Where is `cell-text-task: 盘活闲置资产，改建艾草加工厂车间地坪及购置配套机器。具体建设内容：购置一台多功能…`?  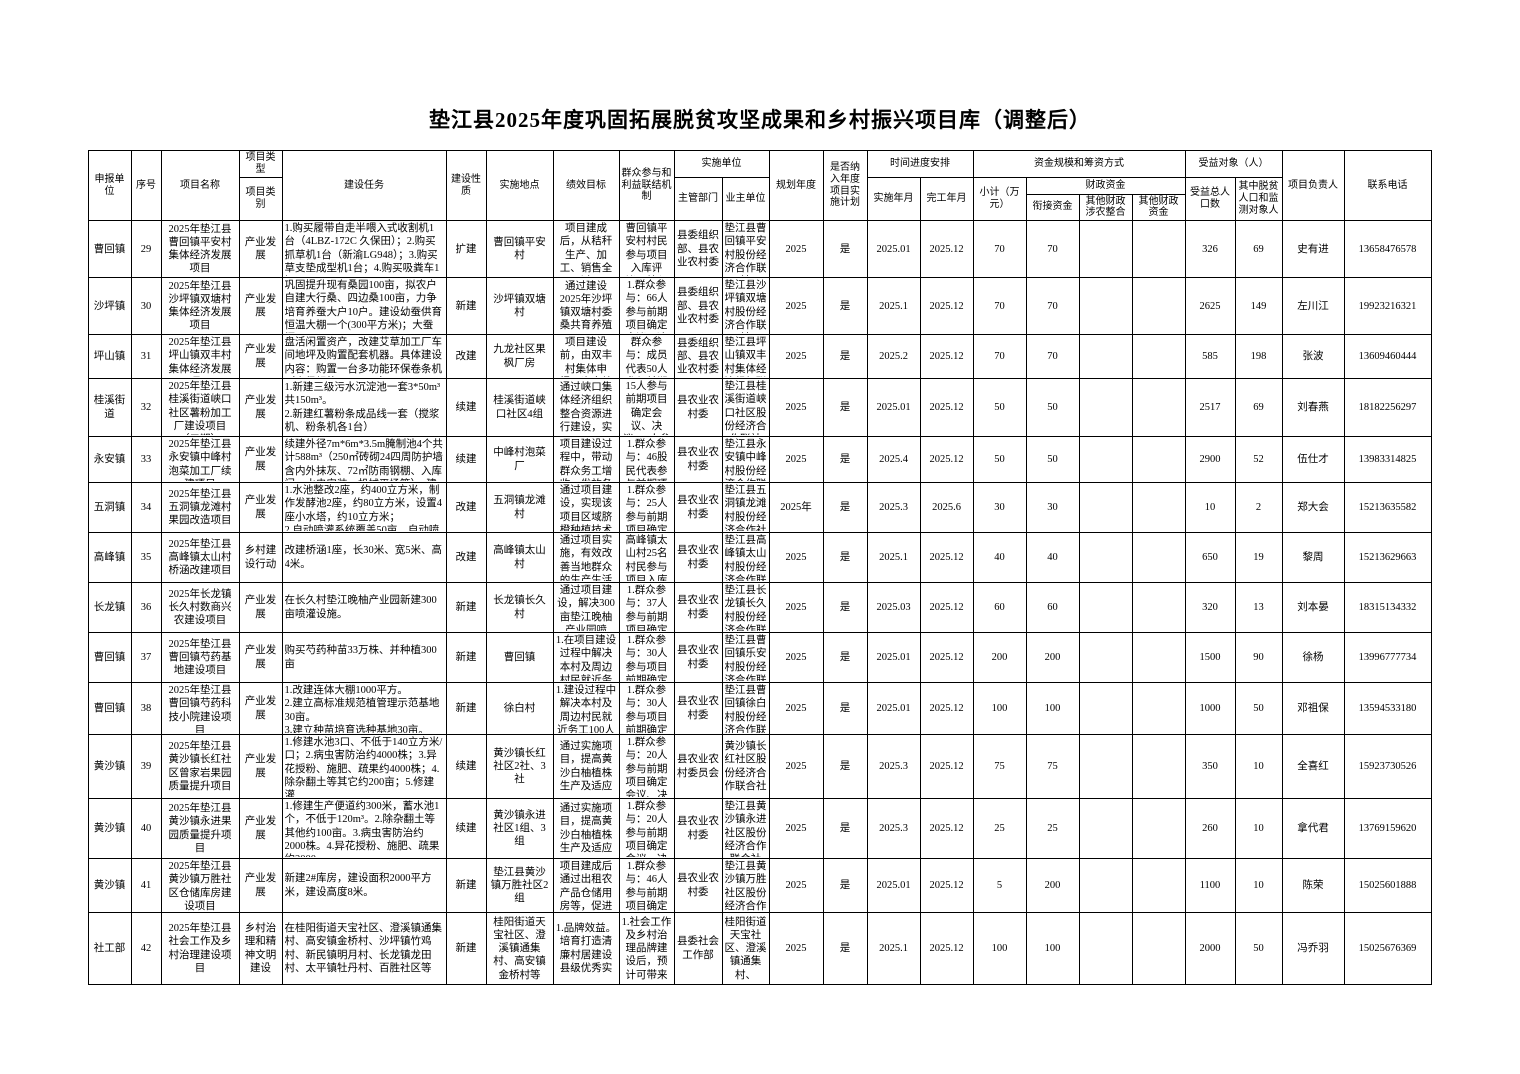
cell-text-task: 盘活闲置资产，改建艾草加工厂车间地坪及购置配套机器。具体建设内容：购置一台多功能… is located at coordinates (363, 357).